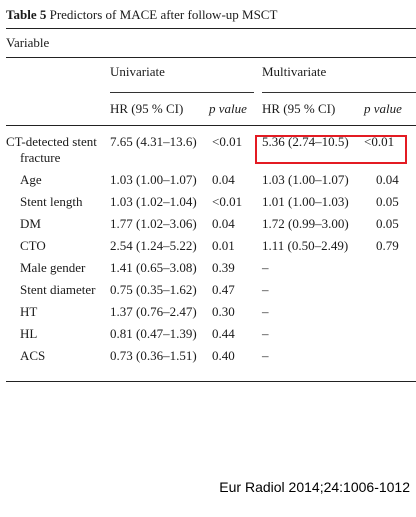  What do you see at coordinates (211, 359) in the screenshot?
I see `table-row: ACS 0.73 (0.36–1.51) 0.40 –` at bounding box center [211, 359].